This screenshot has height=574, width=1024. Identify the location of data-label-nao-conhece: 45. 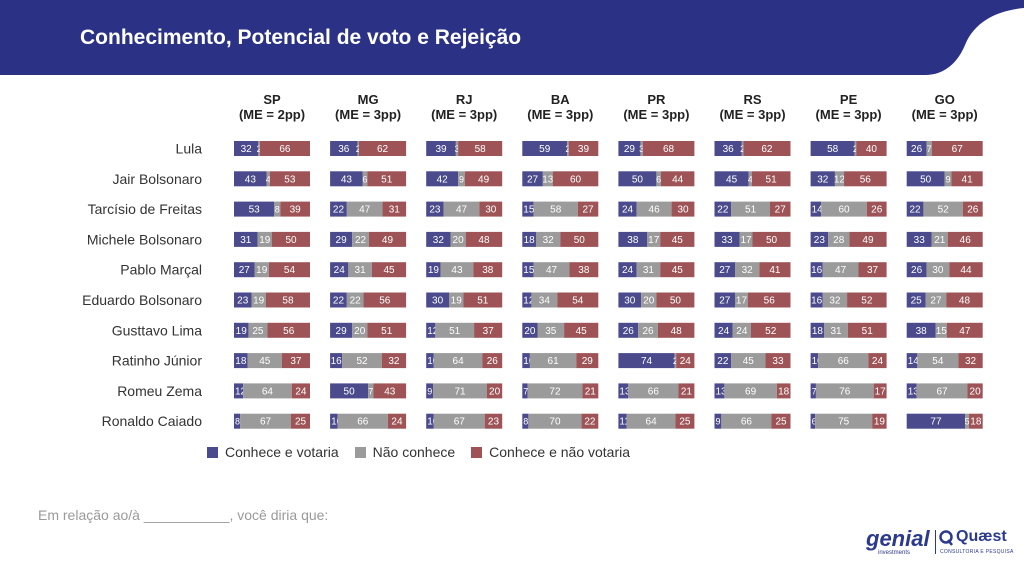
(749, 361).